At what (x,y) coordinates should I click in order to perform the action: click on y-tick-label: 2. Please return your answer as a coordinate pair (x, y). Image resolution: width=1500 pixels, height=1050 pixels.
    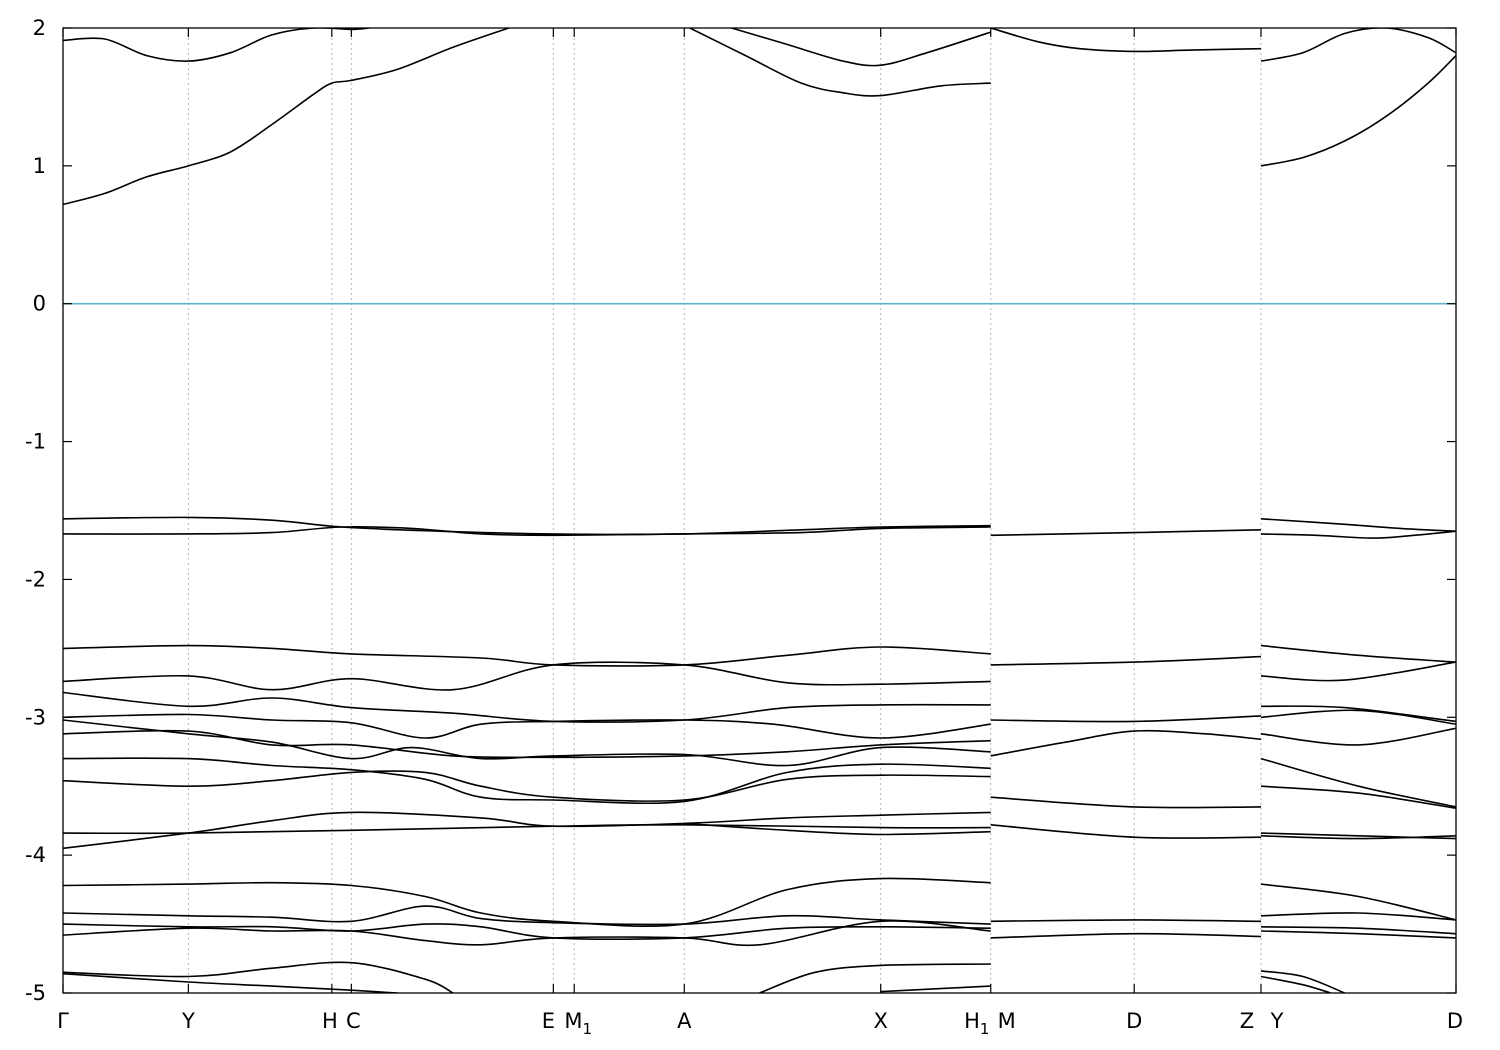
    Looking at the image, I should click on (39, 28).